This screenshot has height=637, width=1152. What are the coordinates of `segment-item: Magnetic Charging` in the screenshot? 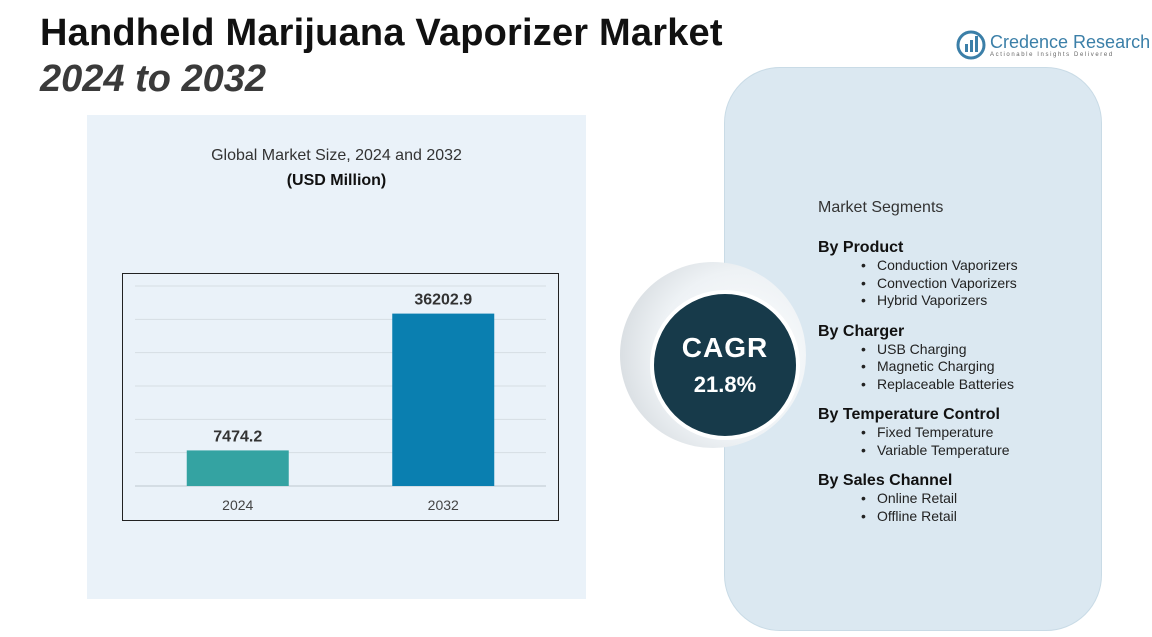 It's located at (958, 367).